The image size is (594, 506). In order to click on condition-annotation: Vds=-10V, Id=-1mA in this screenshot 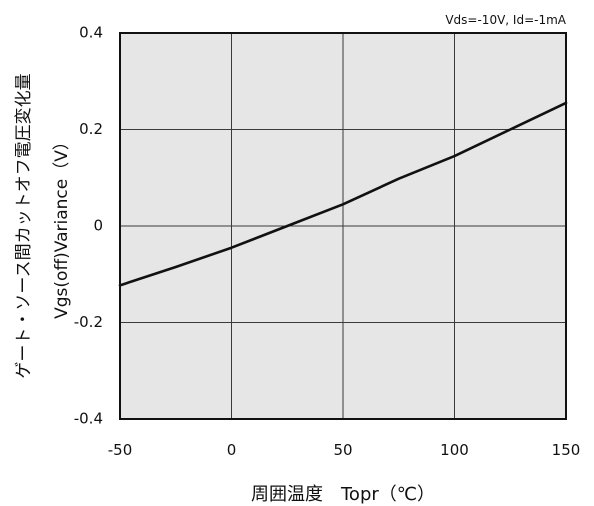, I will do `click(505, 20)`.